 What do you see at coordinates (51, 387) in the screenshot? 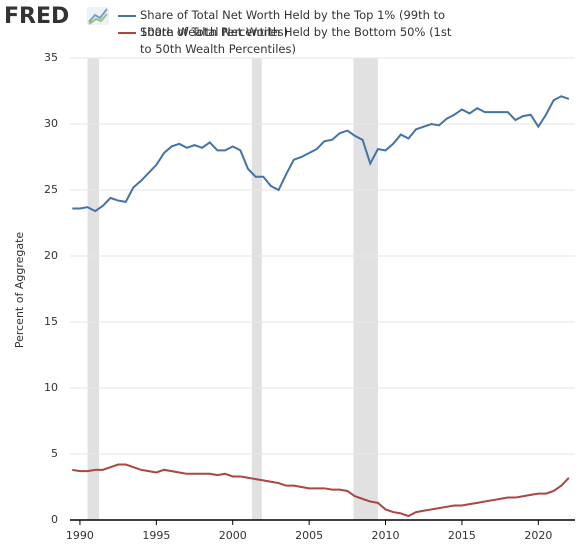
I see `y-tick-label: 10` at bounding box center [51, 387].